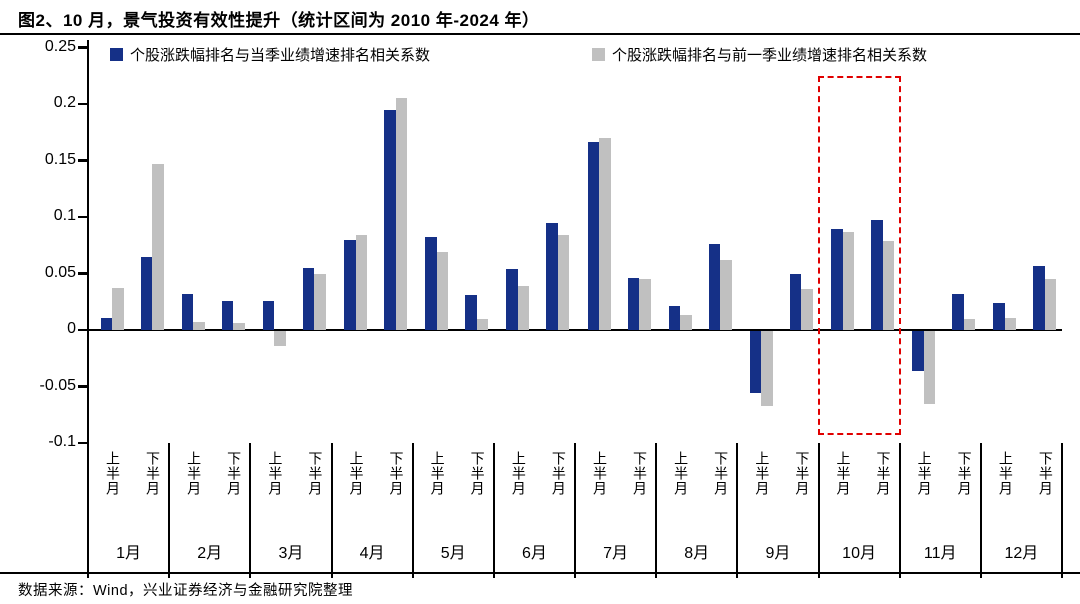 This screenshot has width=1080, height=604. I want to click on y-tick-label: 0, so click(71, 328).